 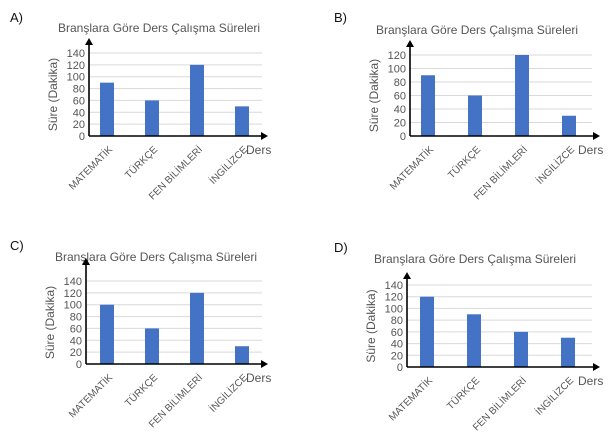 What do you see at coordinates (341, 247) in the screenshot?
I see `option-label: D)` at bounding box center [341, 247].